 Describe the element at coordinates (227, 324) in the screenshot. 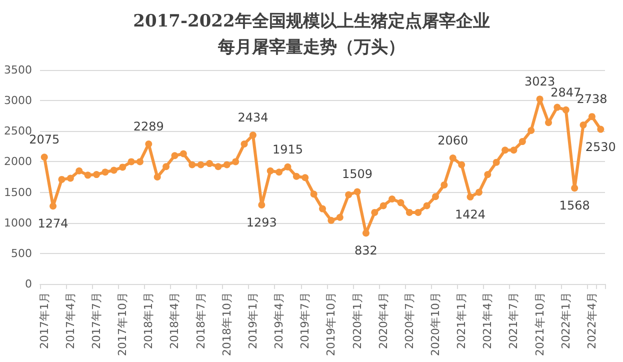

I see `x-tick-label: 2018年10月` at that location.